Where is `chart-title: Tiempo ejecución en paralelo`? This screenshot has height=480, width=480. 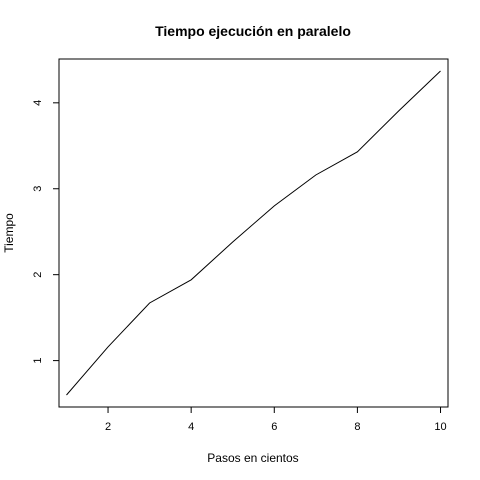 chart-title: Tiempo ejecución en paralelo is located at coordinates (253, 31).